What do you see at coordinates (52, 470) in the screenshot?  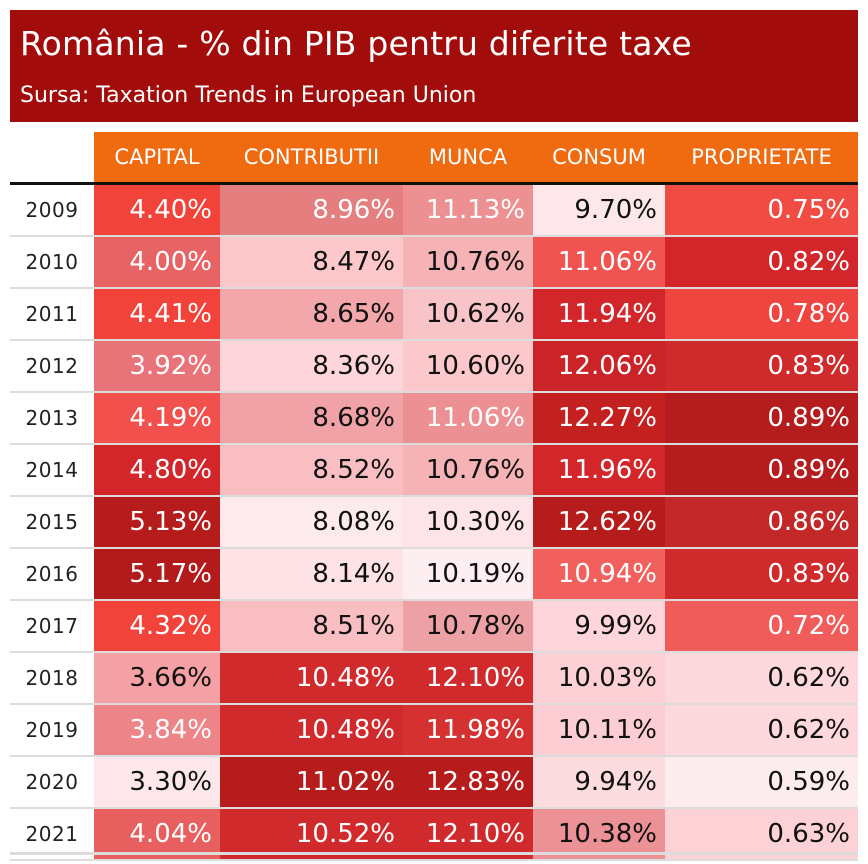 I see `row-year-label: 2014` at bounding box center [52, 470].